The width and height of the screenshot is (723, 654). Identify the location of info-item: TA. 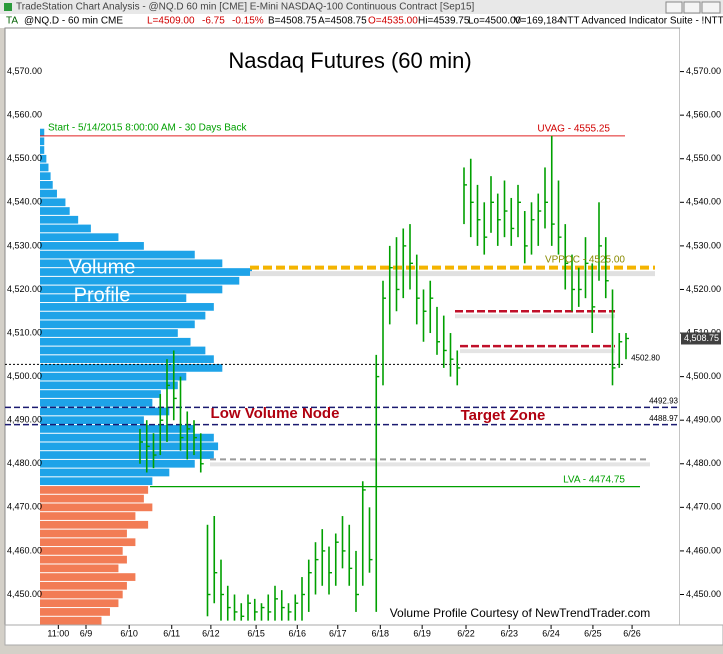
(12, 21).